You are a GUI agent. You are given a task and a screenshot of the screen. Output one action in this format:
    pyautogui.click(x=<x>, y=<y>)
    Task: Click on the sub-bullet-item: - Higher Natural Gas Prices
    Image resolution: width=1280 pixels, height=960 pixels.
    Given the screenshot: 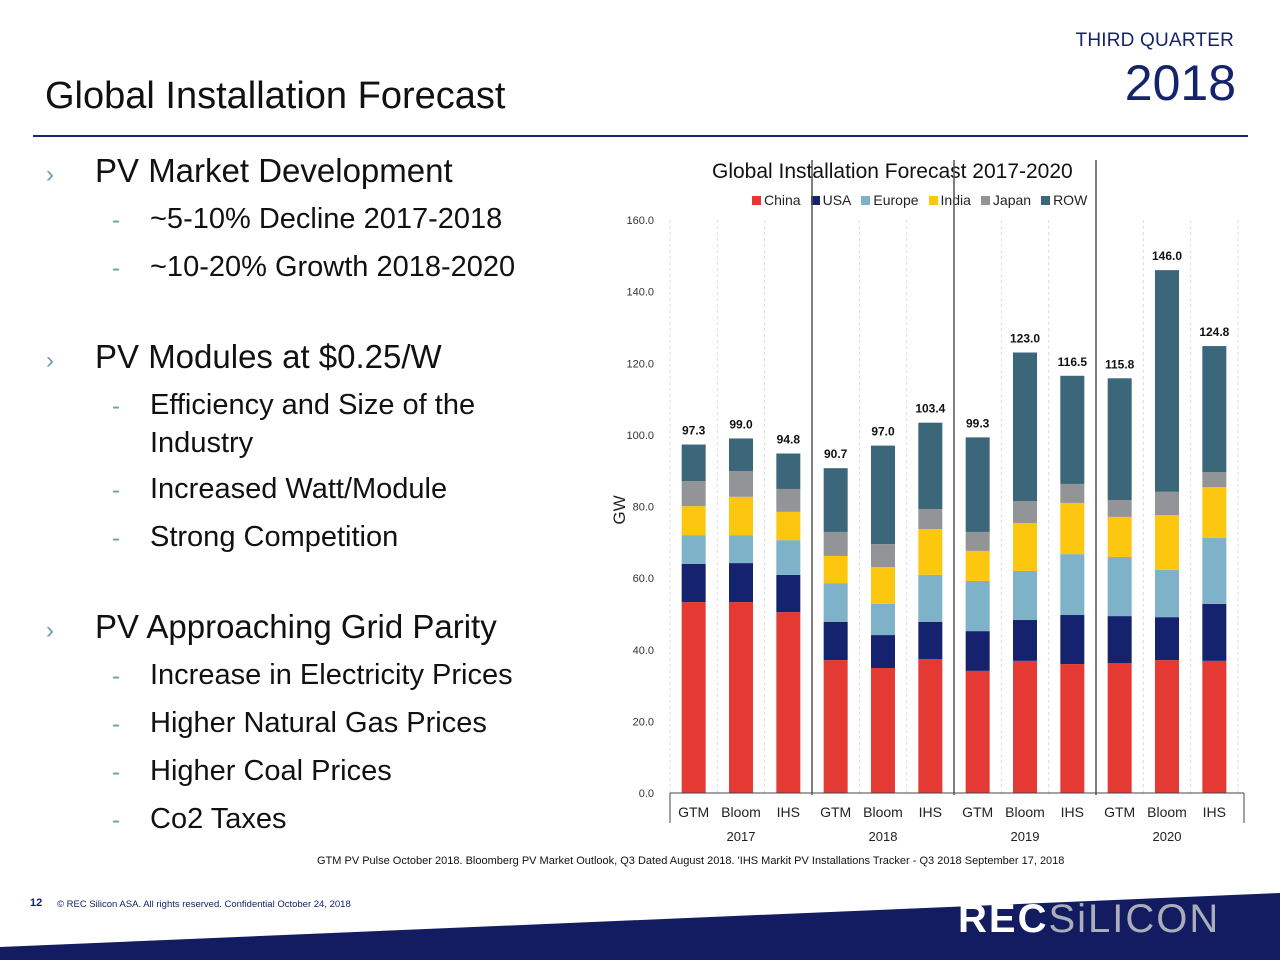 What is the action you would take?
    pyautogui.click(x=310, y=724)
    